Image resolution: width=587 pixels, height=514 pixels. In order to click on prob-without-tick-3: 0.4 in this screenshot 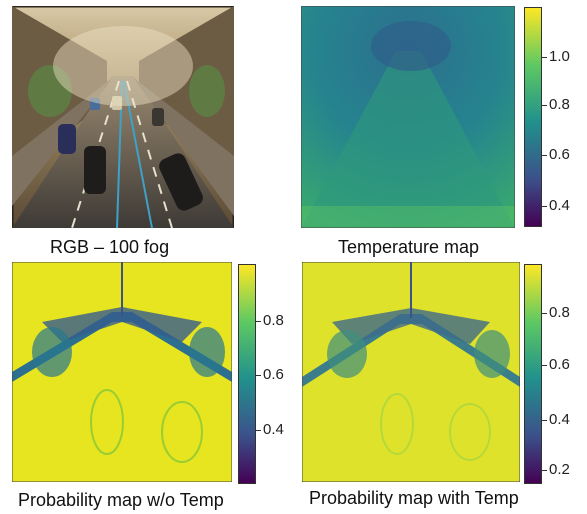, I will do `click(270, 429)`.